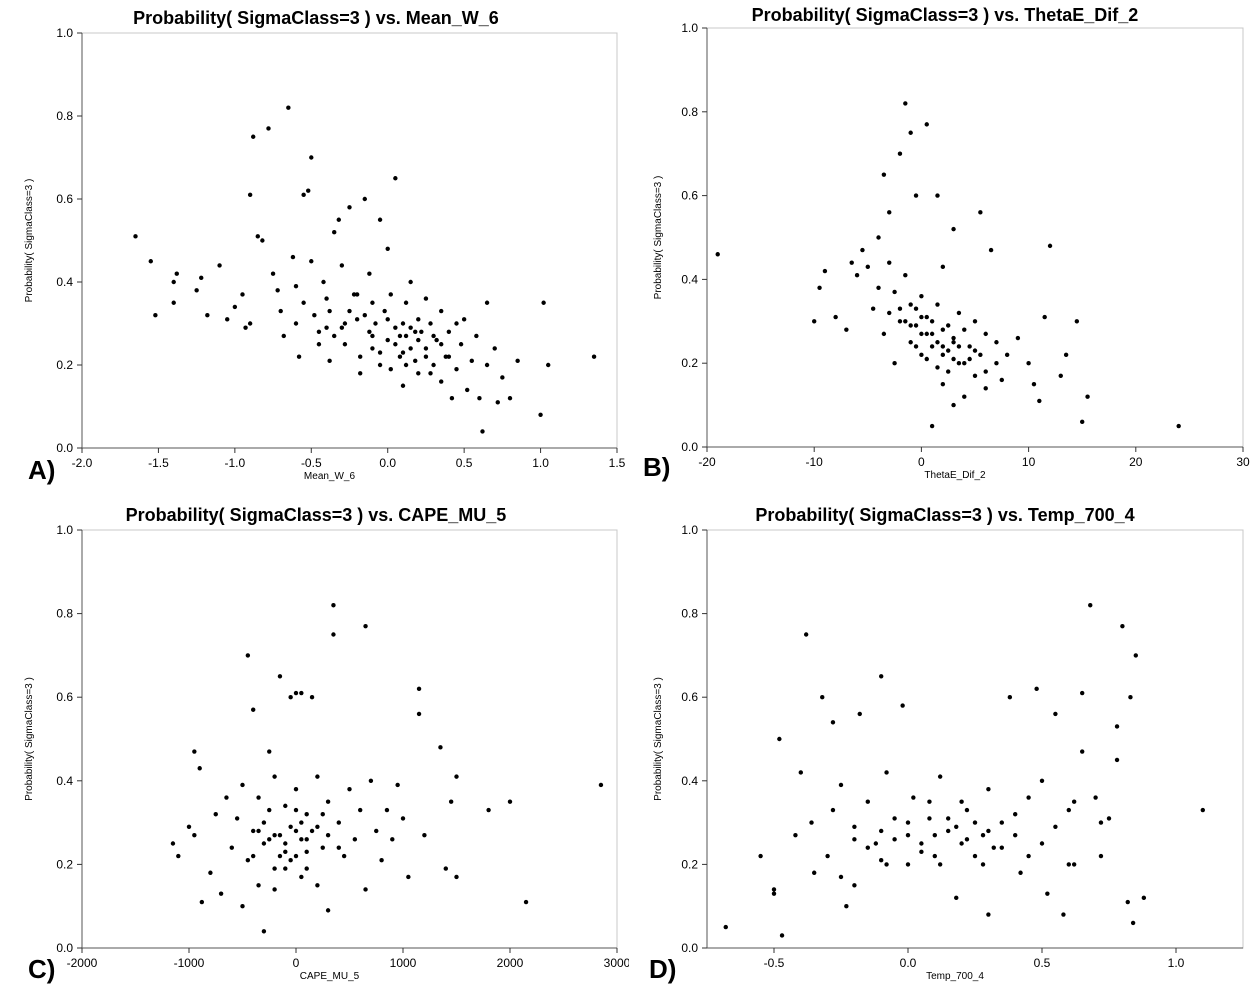 The image size is (1258, 988). What do you see at coordinates (689, 363) in the screenshot?
I see `y-tick-label: 0.2` at bounding box center [689, 363].